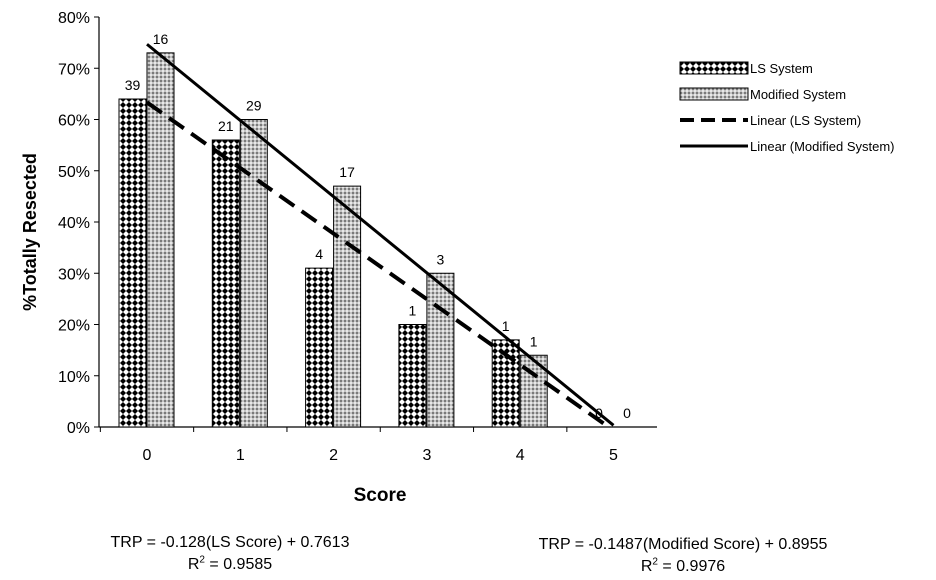 The image size is (936, 580). Describe the element at coordinates (74, 274) in the screenshot. I see `y-tick-label: 30%` at that location.